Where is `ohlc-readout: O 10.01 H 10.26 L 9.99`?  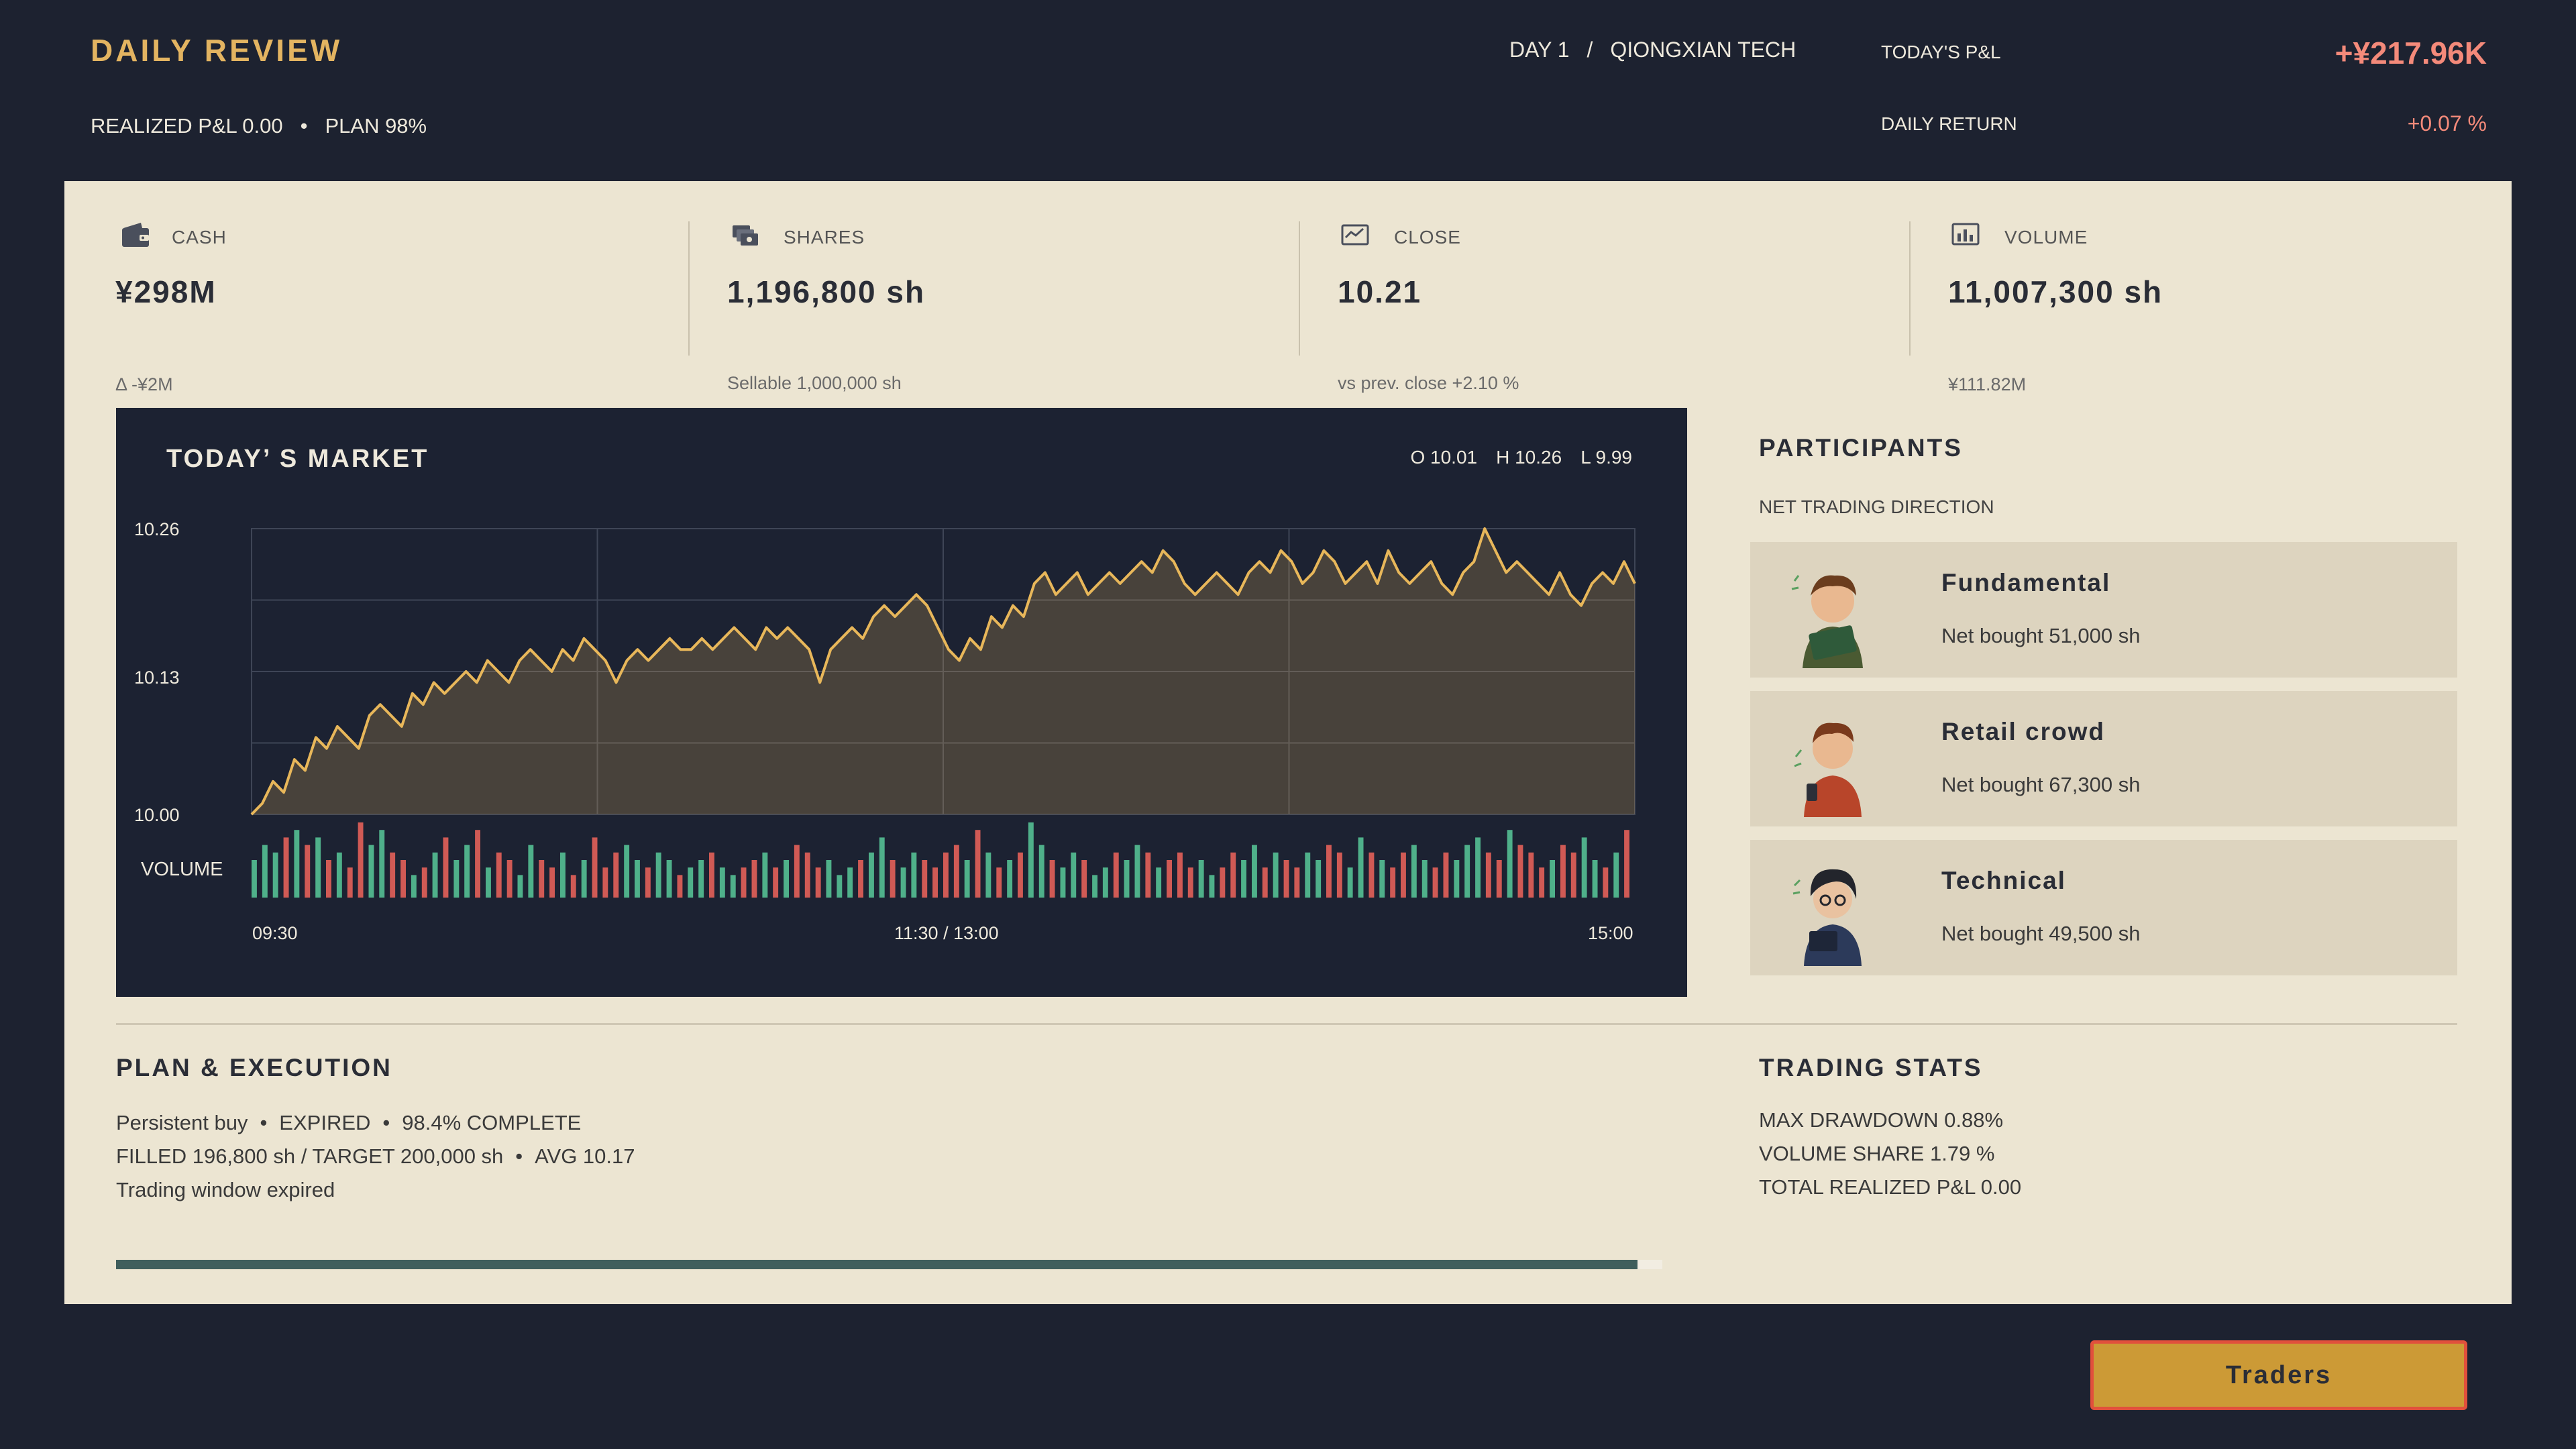 ohlc-readout: O 10.01 H 10.26 L 9.99 is located at coordinates (1511, 457).